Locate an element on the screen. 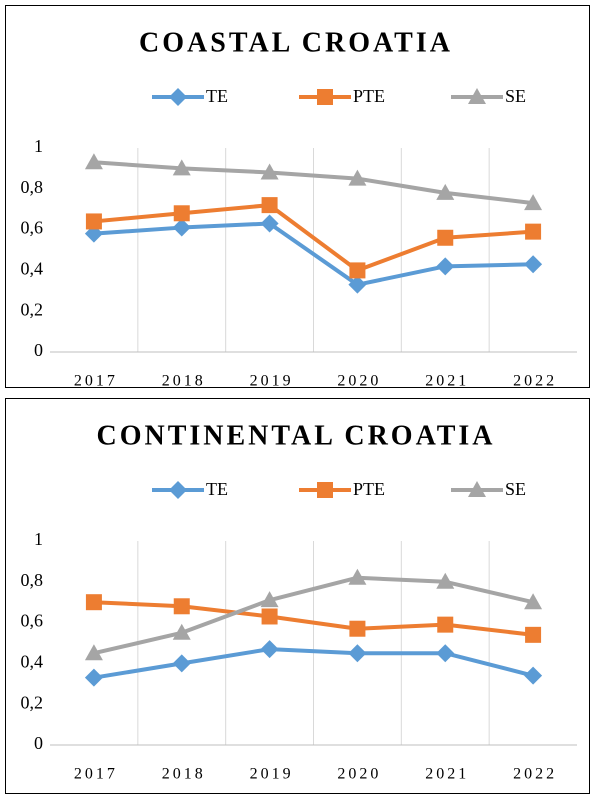  chart-title: CONTINENTAL CROATIA is located at coordinates (295, 435).